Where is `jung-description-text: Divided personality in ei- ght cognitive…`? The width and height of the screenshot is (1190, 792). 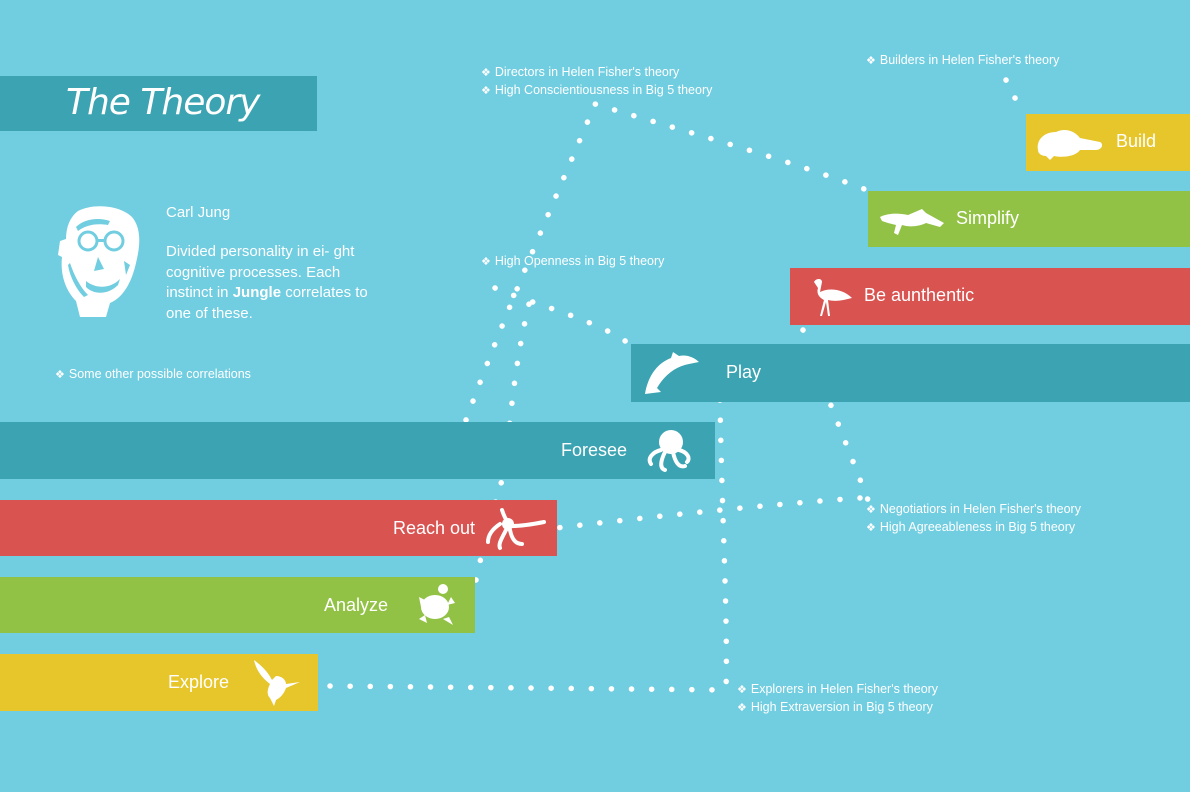 jung-description-text: Divided personality in ei- ght cognitive… is located at coordinates (260, 272).